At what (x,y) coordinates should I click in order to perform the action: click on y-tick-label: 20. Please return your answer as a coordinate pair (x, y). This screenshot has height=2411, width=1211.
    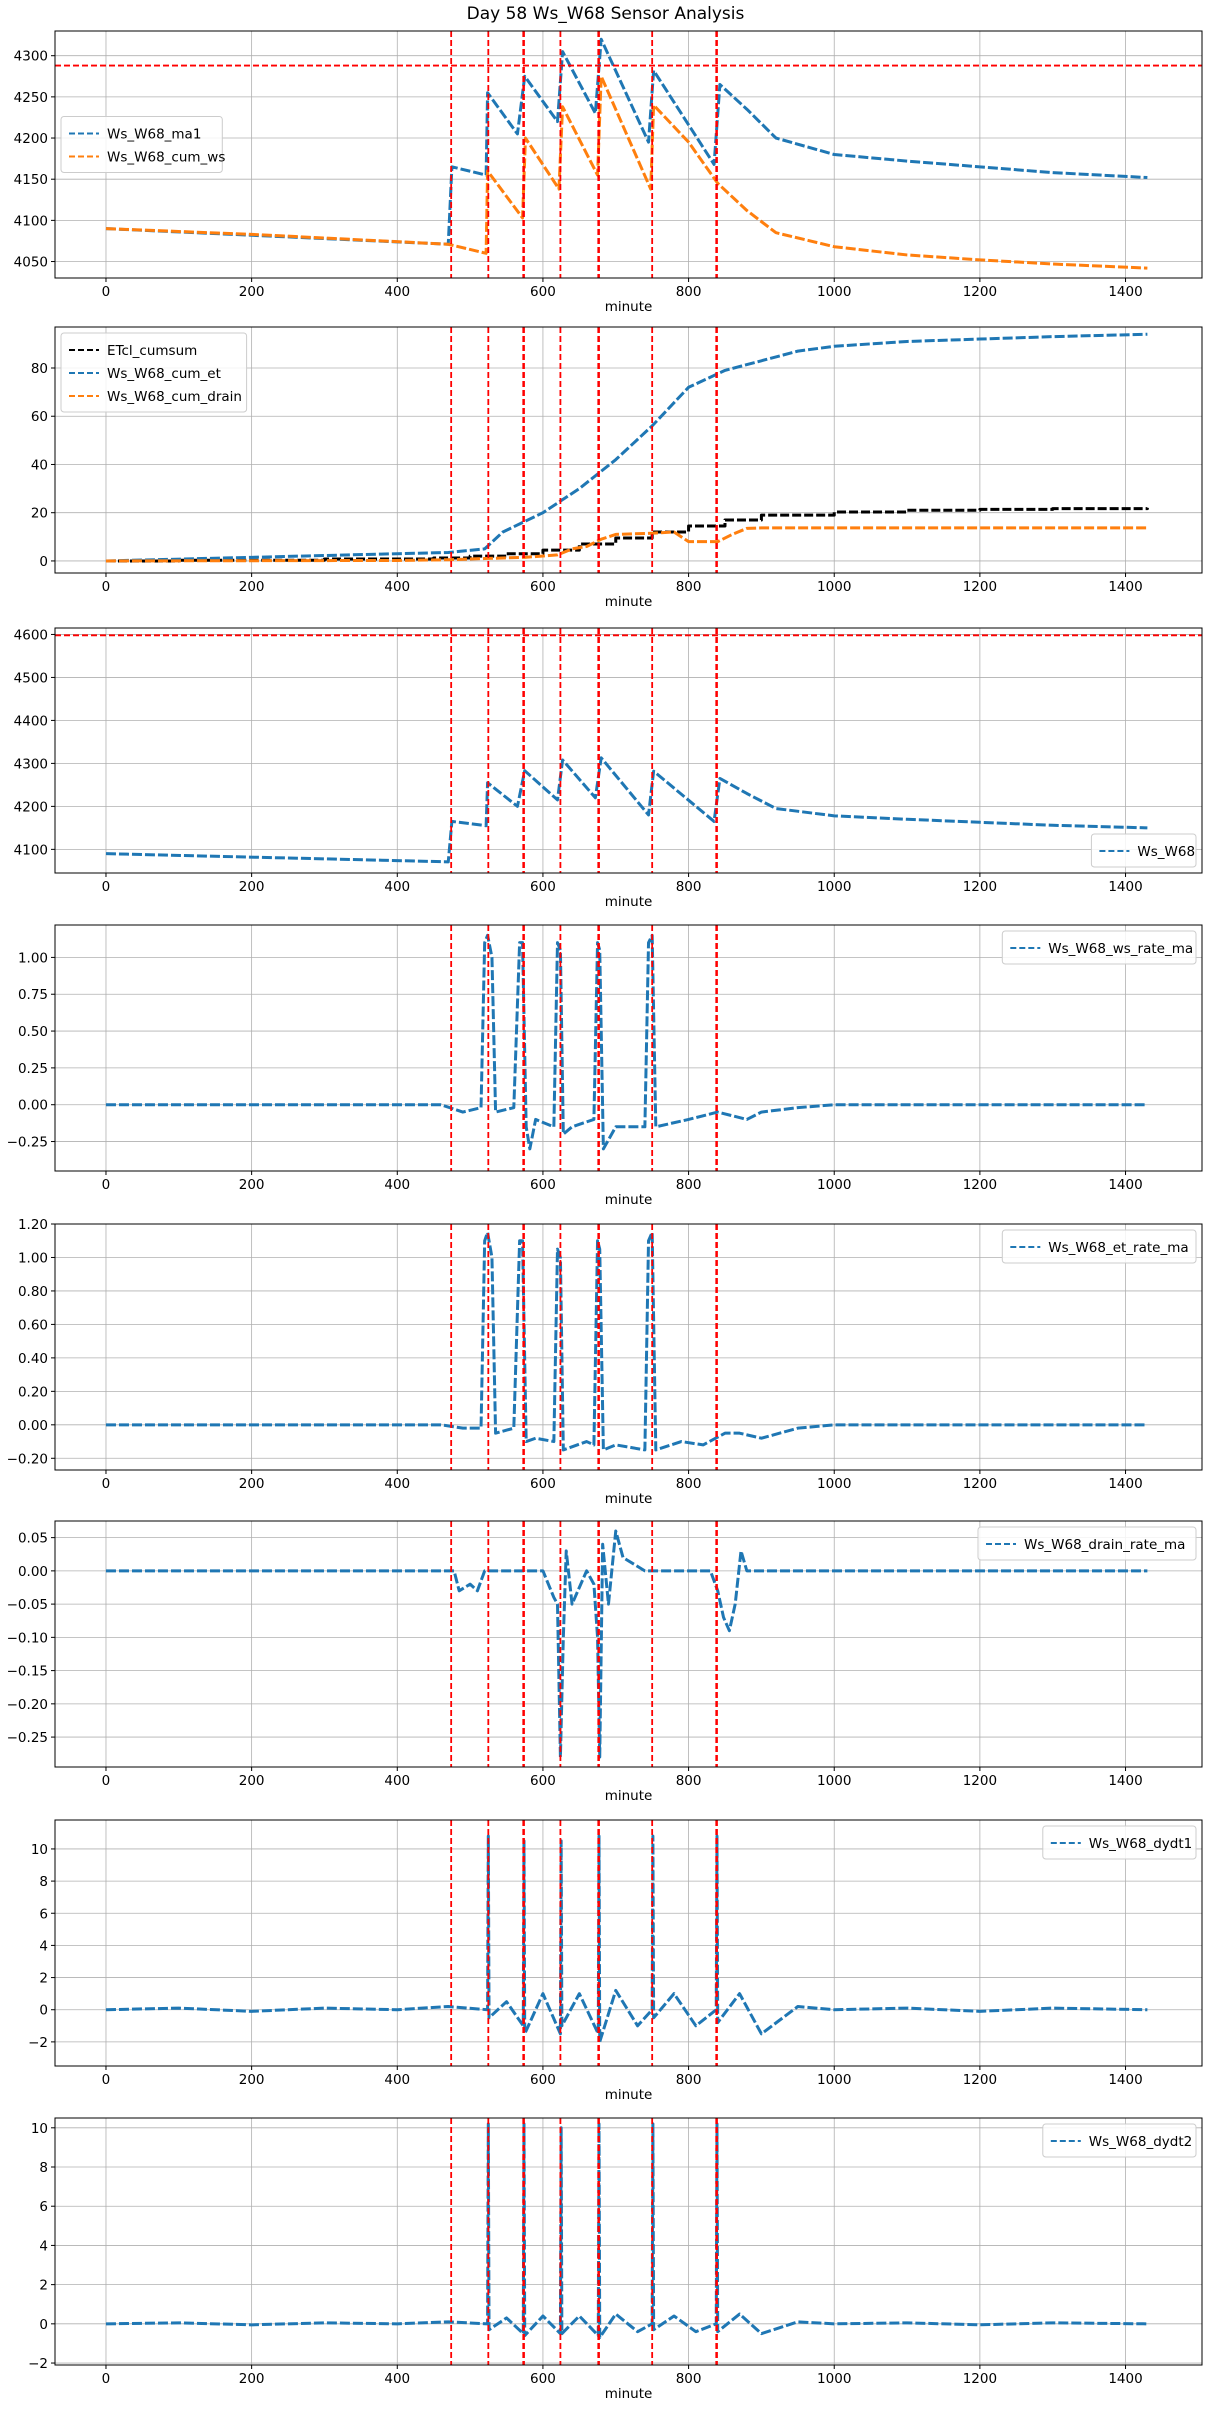
    Looking at the image, I should click on (39, 514).